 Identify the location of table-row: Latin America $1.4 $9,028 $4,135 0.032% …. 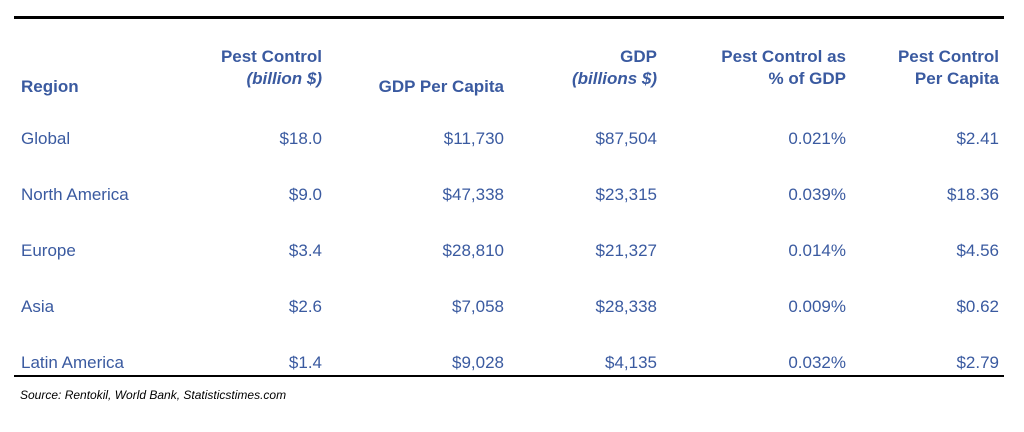
(509, 365).